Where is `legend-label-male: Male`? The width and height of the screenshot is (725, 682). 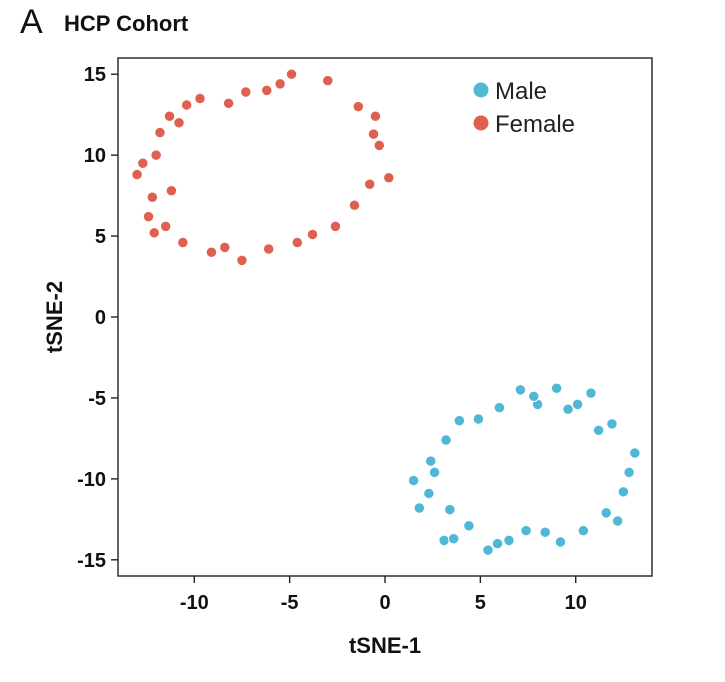
legend-label-male: Male is located at coordinates (521, 91).